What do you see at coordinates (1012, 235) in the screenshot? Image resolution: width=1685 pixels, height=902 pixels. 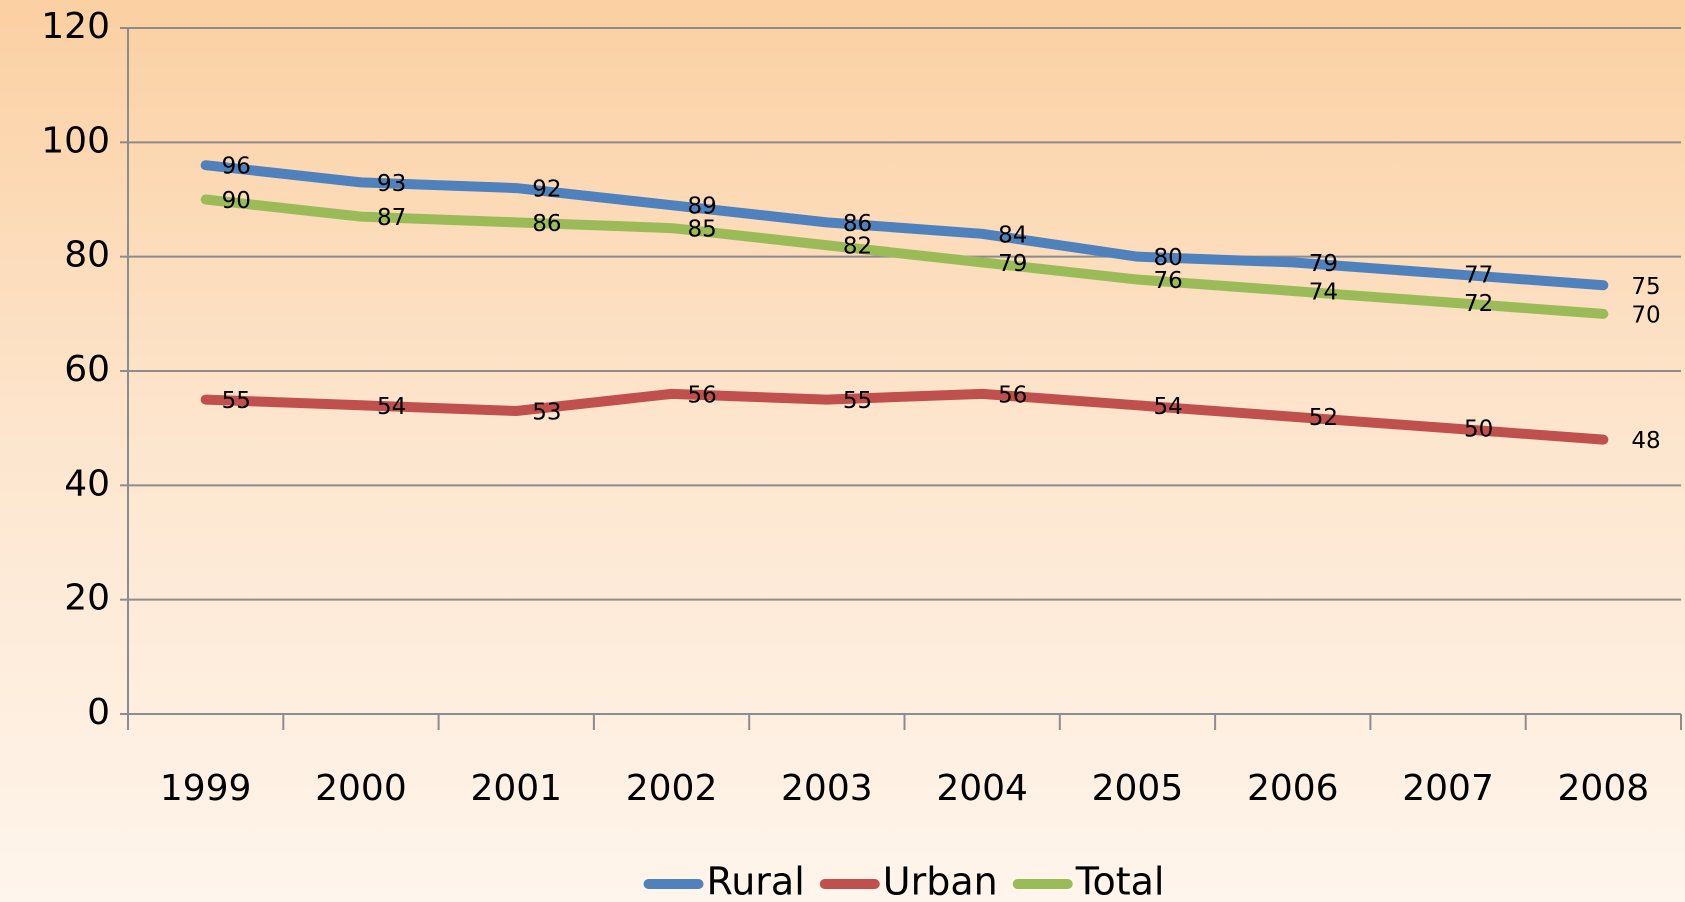 I see `data-label: 84` at bounding box center [1012, 235].